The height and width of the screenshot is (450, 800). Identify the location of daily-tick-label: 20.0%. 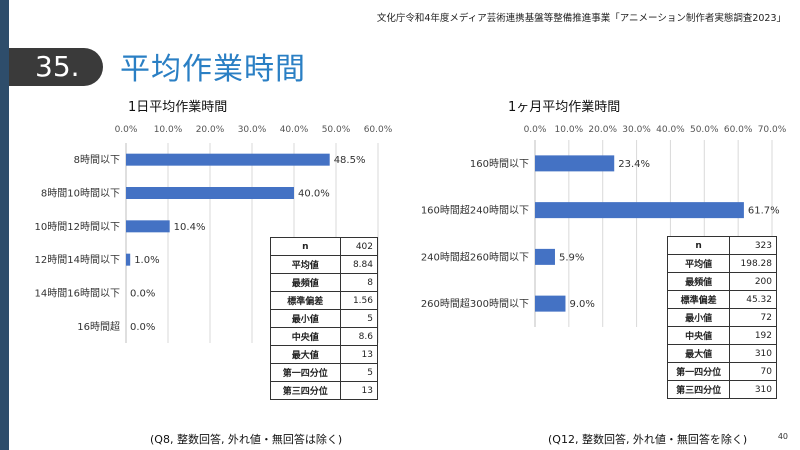
(210, 130).